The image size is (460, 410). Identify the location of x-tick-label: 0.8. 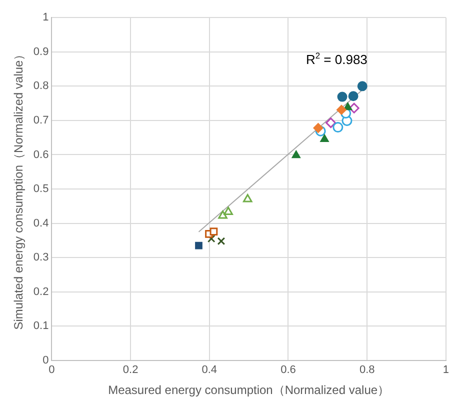
(367, 370).